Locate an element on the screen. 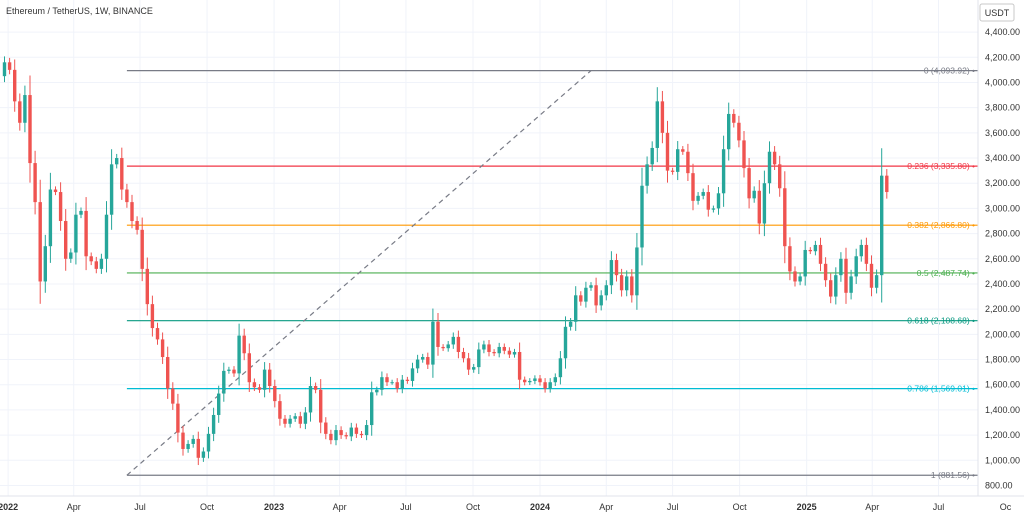  fib-level-label: 0.786 (1,569.01) • is located at coordinates (941, 389).